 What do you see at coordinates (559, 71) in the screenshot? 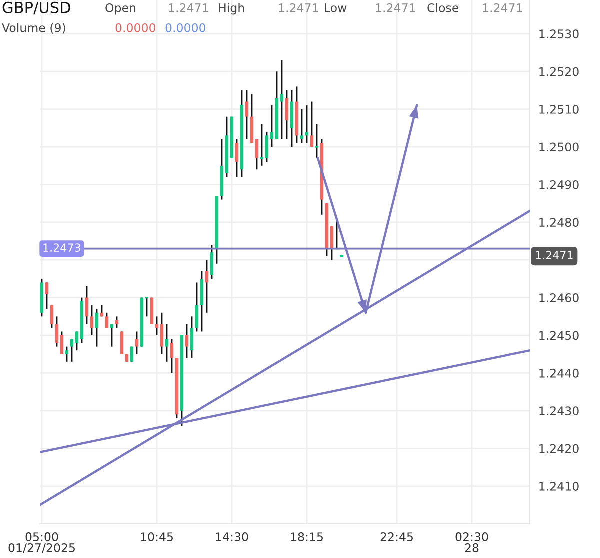
I see `y-tick-label: 1.2520` at bounding box center [559, 71].